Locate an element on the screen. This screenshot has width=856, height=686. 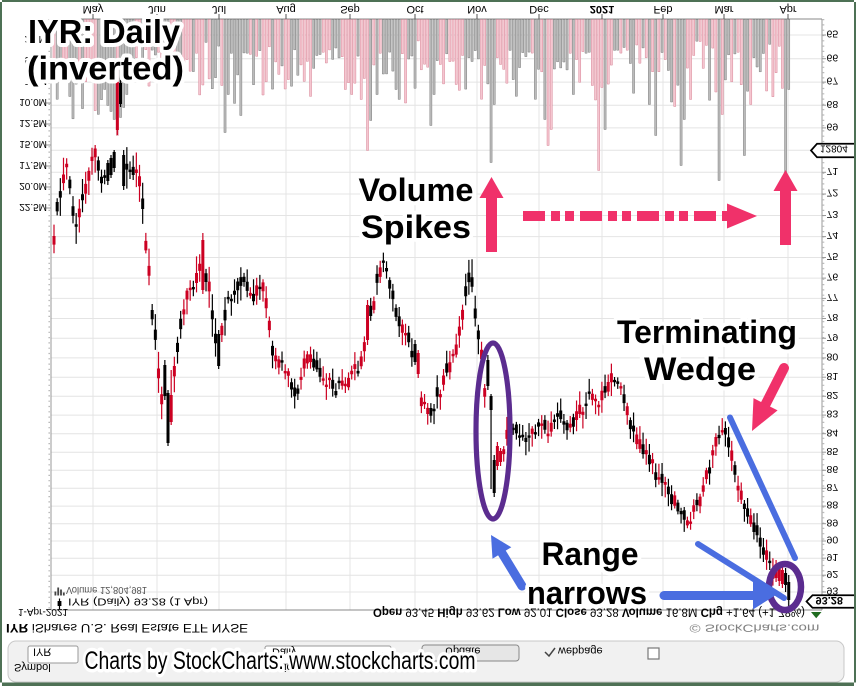
svg-text: 75 is located at coordinates (833, 256).